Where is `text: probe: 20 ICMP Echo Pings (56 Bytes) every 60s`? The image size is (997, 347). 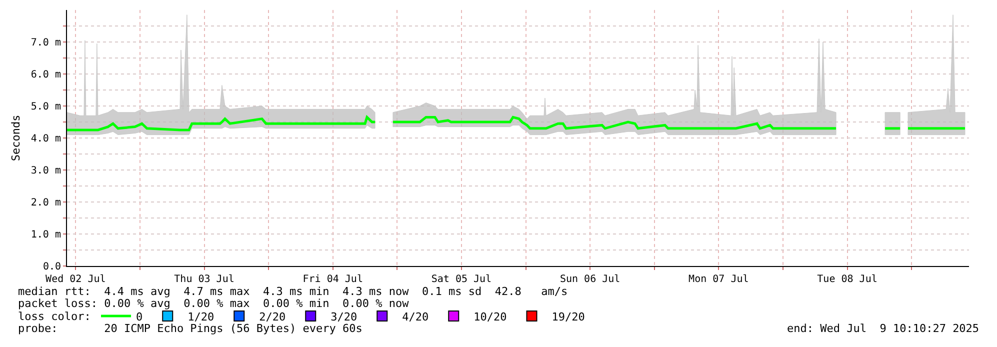
text: probe: 20 ICMP Echo Pings (56 Bytes) every 60s is located at coordinates (190, 328).